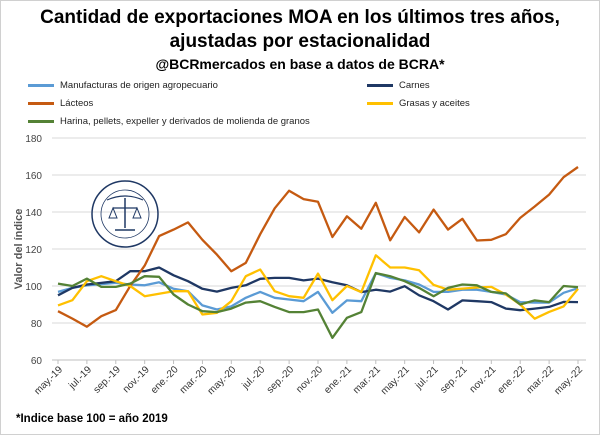 The width and height of the screenshot is (600, 435). I want to click on x-tick-label: sep.-21, so click(454, 380).